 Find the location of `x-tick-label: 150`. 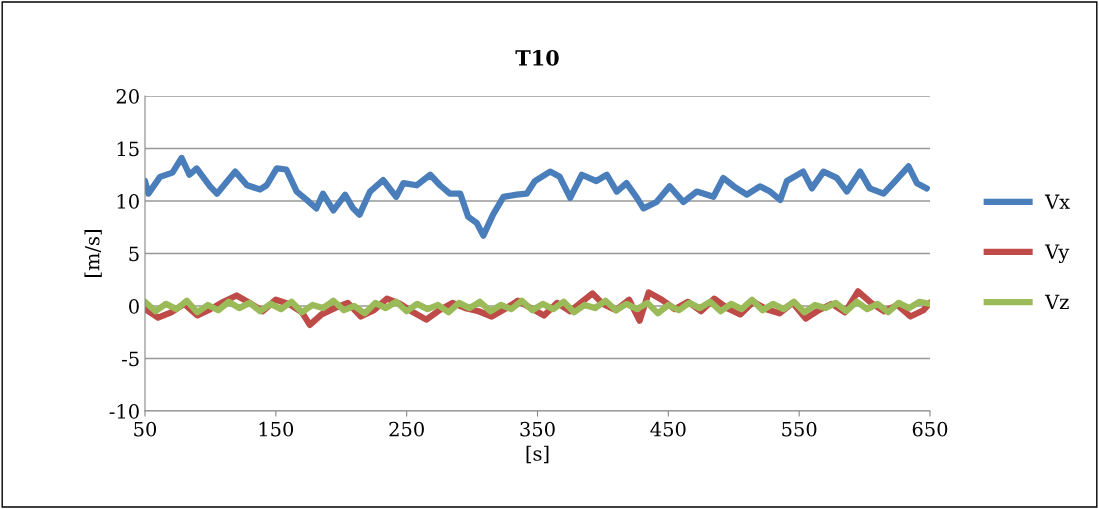

x-tick-label: 150 is located at coordinates (276, 429).